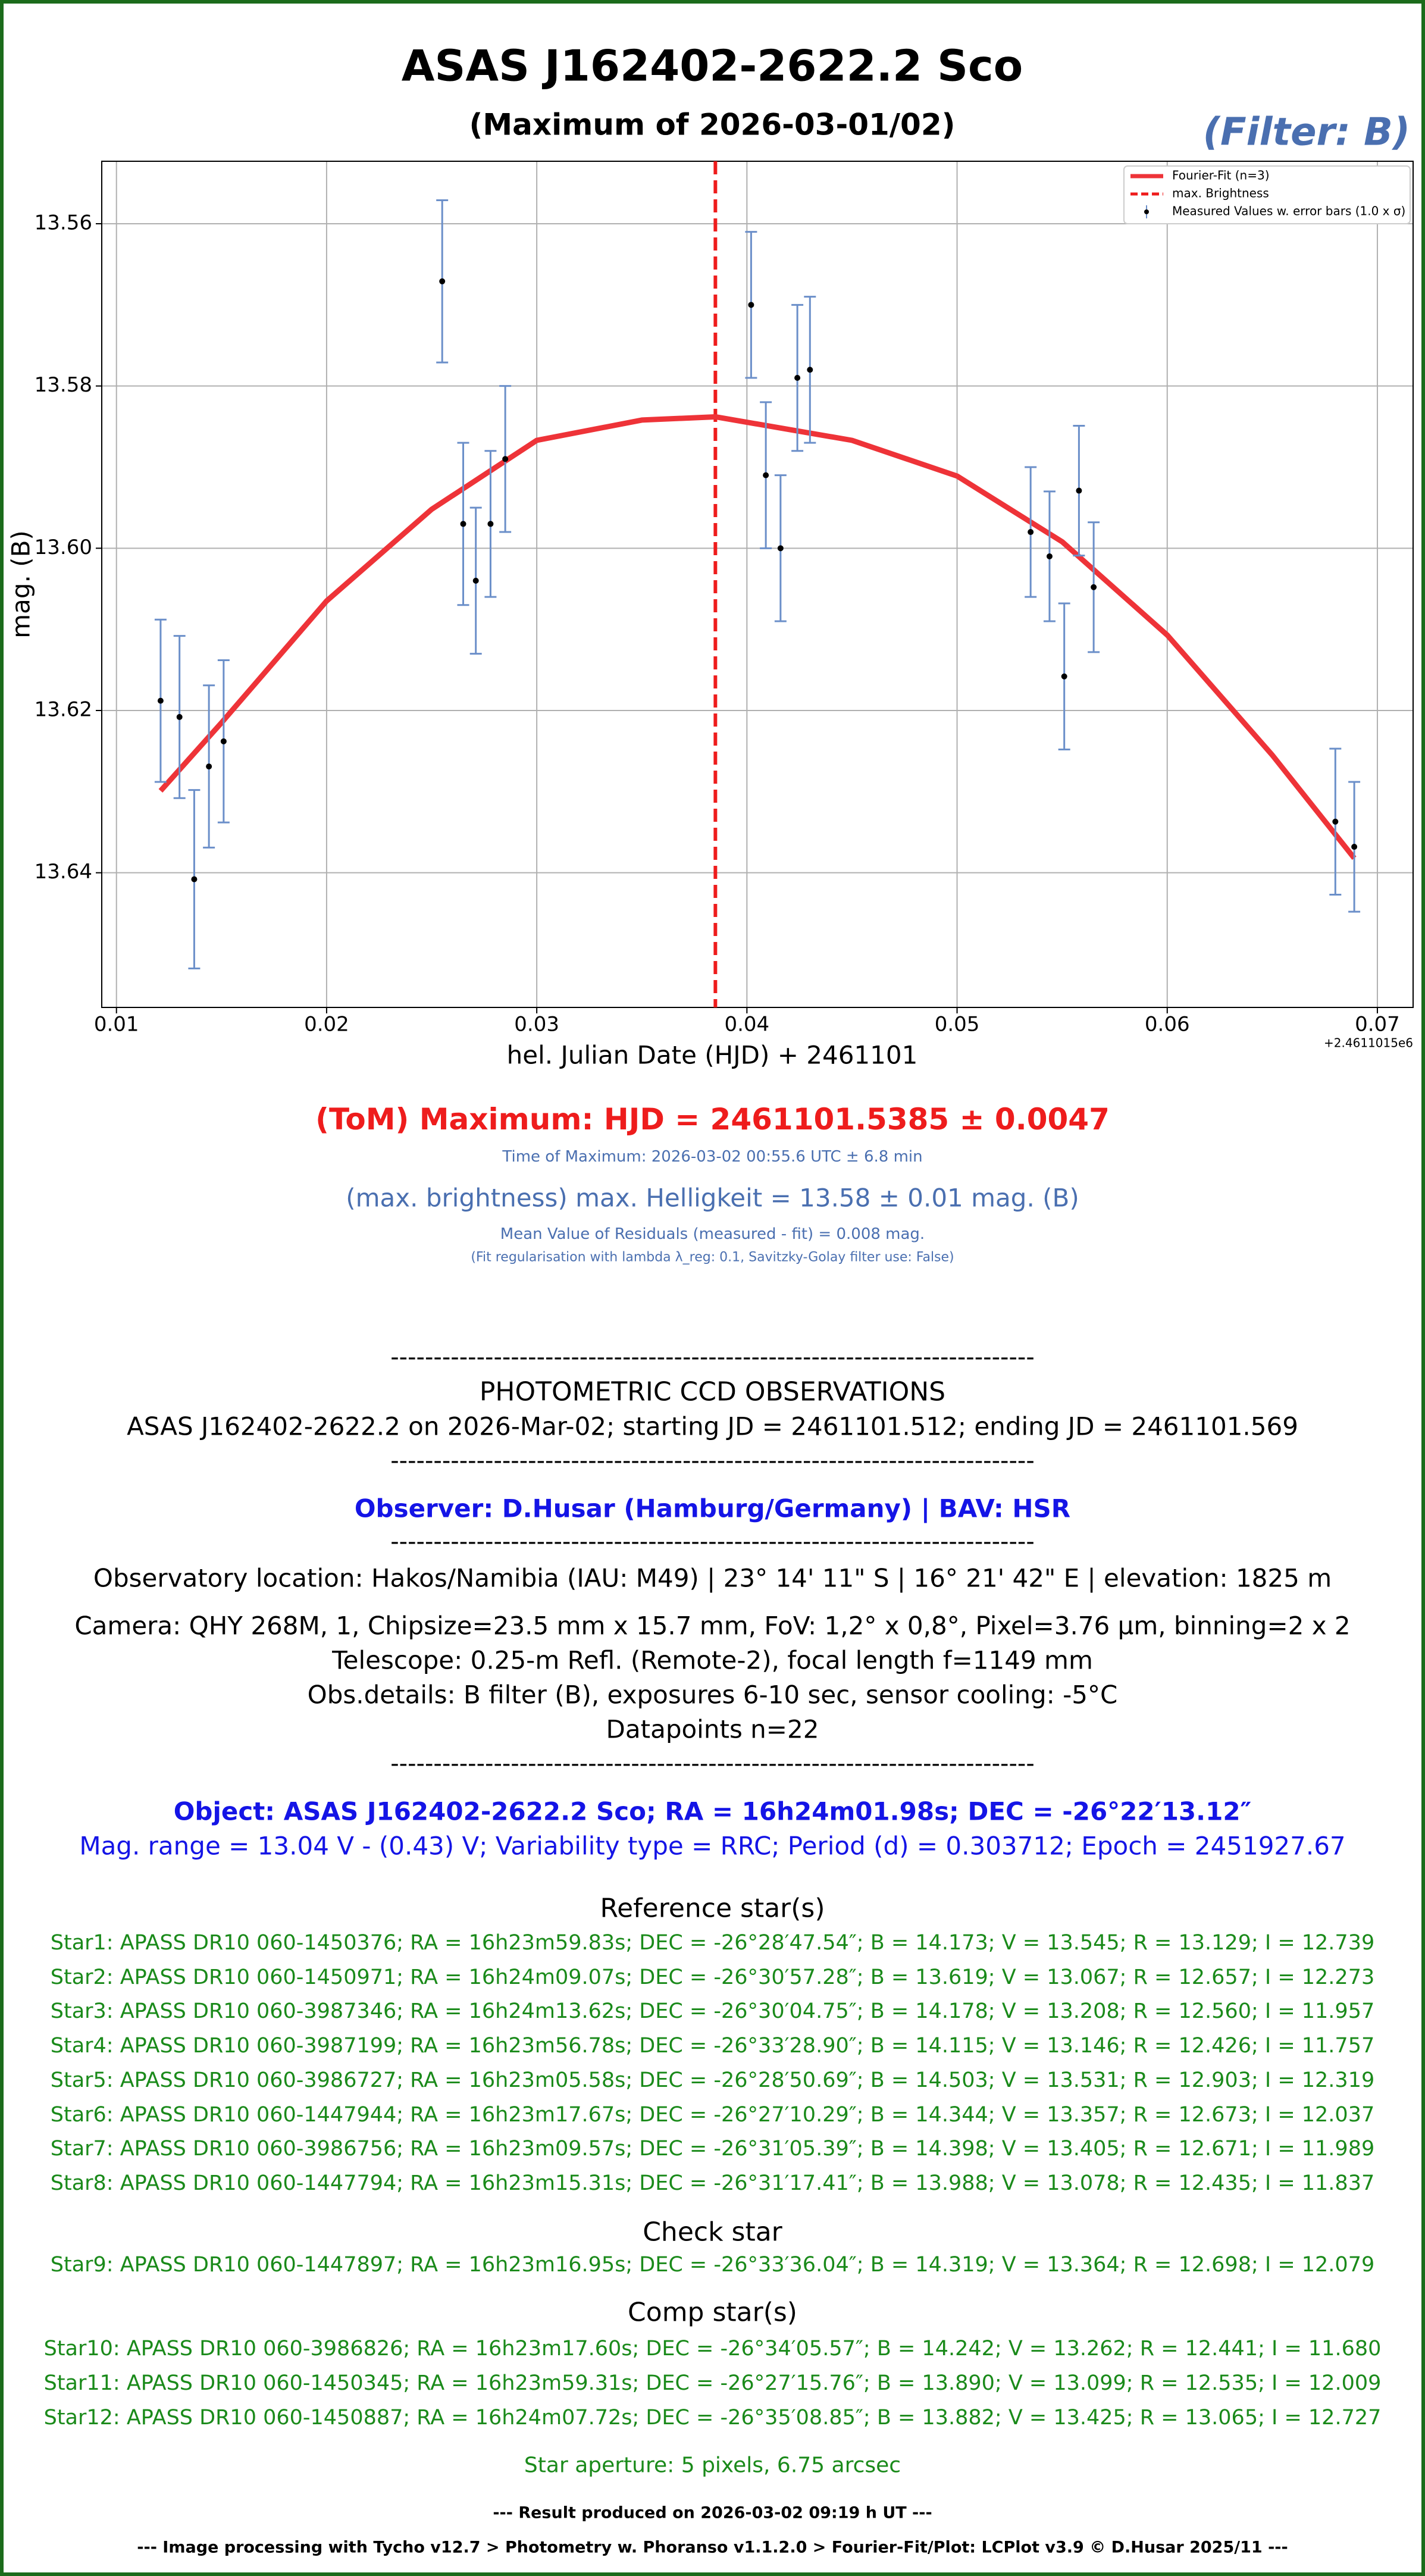 The image size is (1425, 2576). What do you see at coordinates (746, 1025) in the screenshot?
I see `x-tick-label: 0.04` at bounding box center [746, 1025].